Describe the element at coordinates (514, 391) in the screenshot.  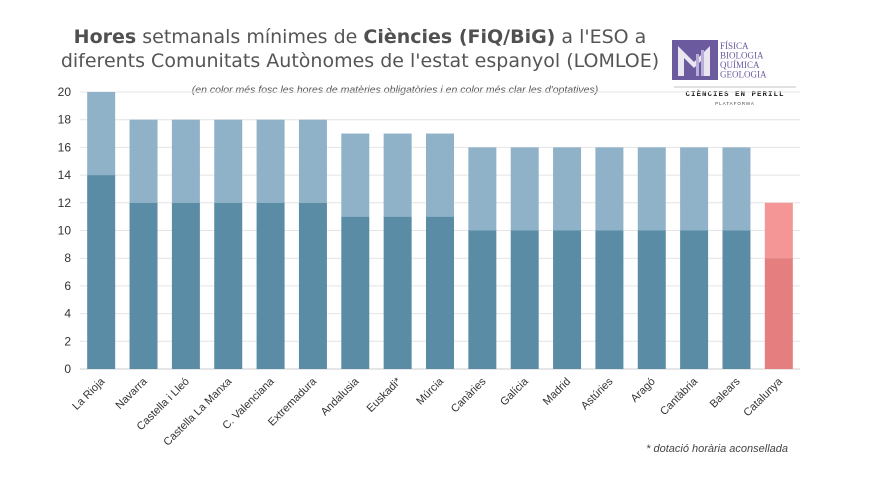
I see `x-tick-label: Galícia` at that location.